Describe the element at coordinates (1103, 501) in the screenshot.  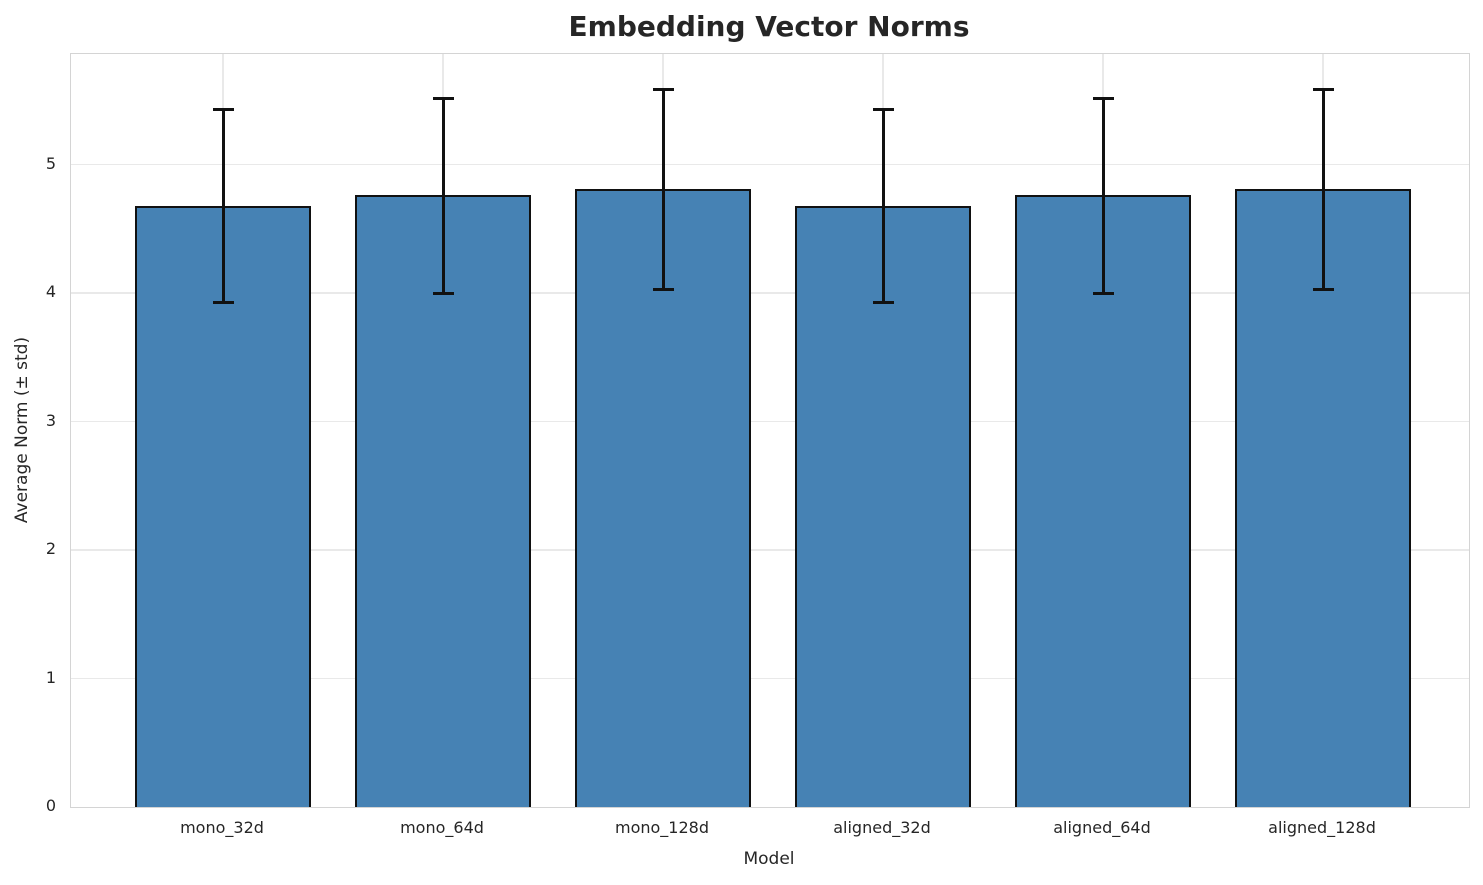
I see `bar-aligned_64d` at that location.